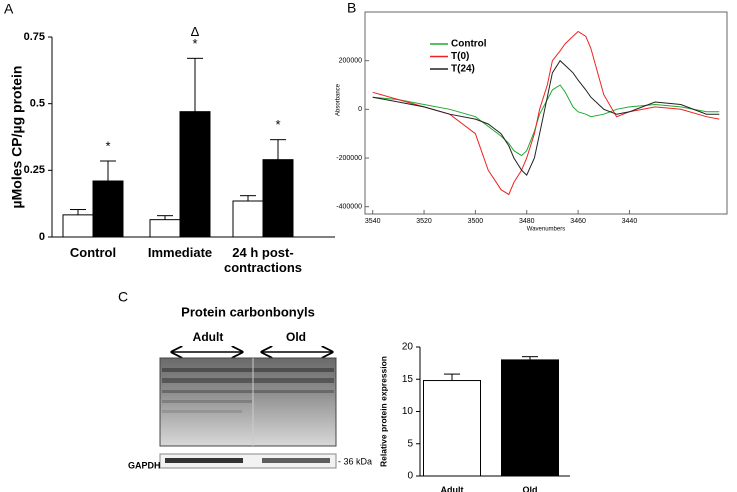 This screenshot has height=492, width=737. Describe the element at coordinates (373, 221) in the screenshot. I see `x-tick-label: 3540` at that location.